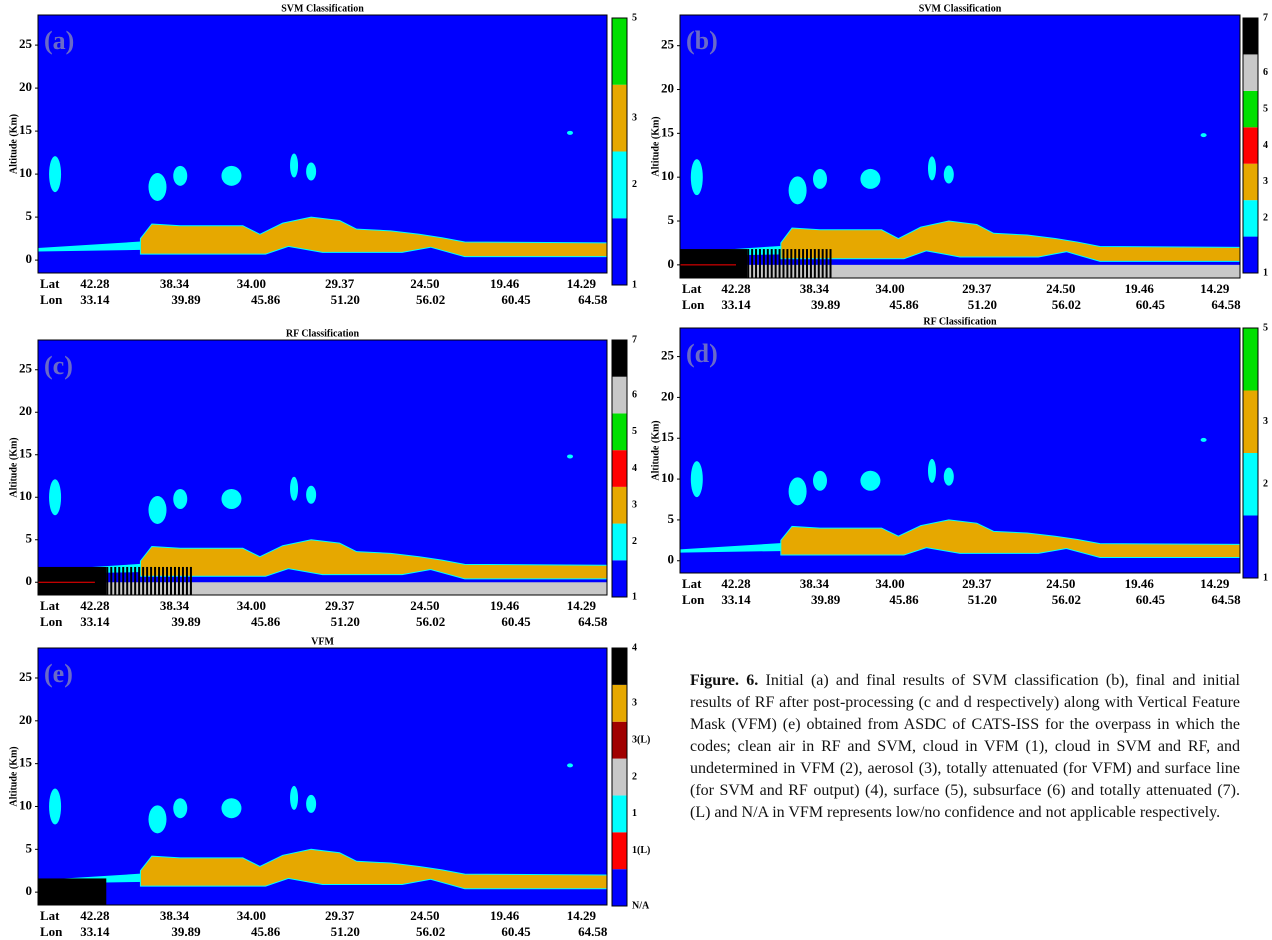 Image resolution: width=1272 pixels, height=940 pixels. Describe the element at coordinates (175, 605) in the screenshot. I see `lat-tick-label: 38.34` at that location.